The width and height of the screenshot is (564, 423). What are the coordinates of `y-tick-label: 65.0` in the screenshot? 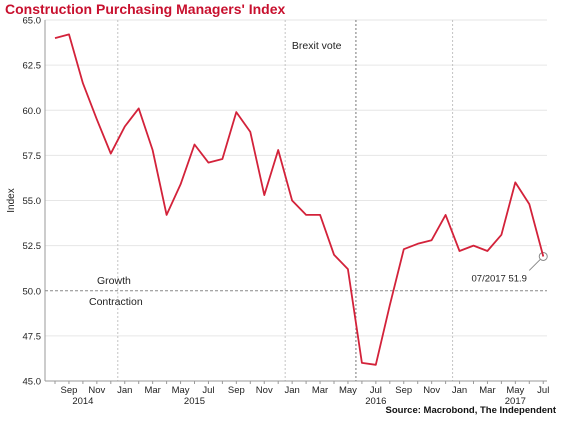 It's located at (32, 21).